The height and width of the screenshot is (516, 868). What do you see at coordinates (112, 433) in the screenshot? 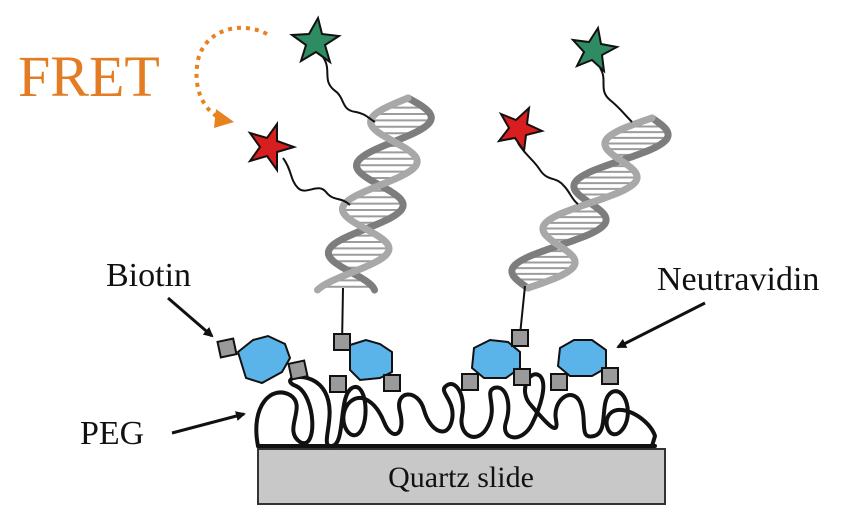
I see `peg-label: PEG` at bounding box center [112, 433].